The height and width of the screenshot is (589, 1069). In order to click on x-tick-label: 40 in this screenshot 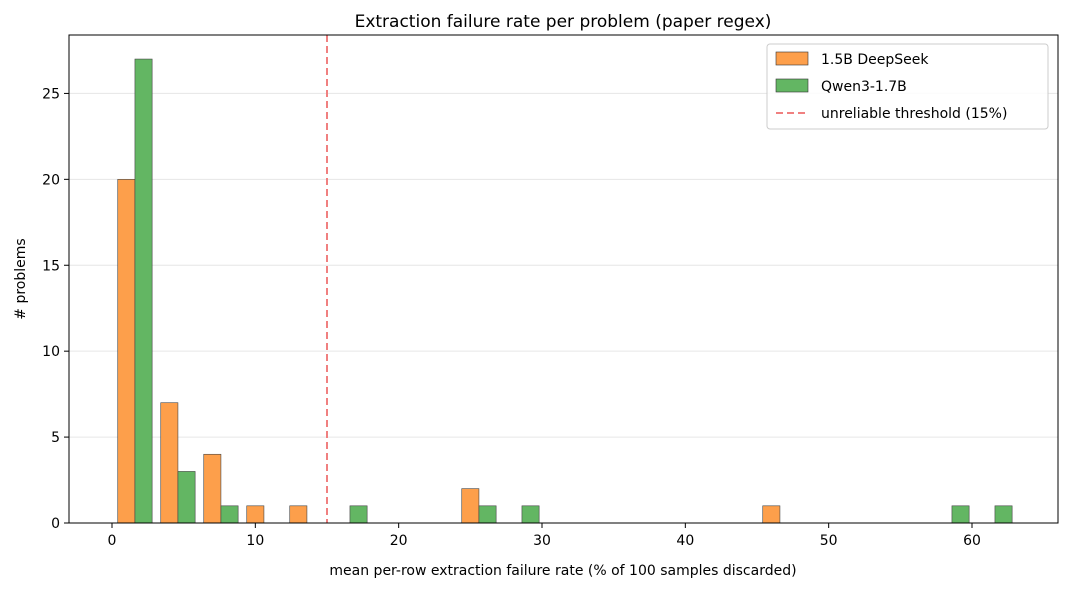, I will do `click(685, 541)`.